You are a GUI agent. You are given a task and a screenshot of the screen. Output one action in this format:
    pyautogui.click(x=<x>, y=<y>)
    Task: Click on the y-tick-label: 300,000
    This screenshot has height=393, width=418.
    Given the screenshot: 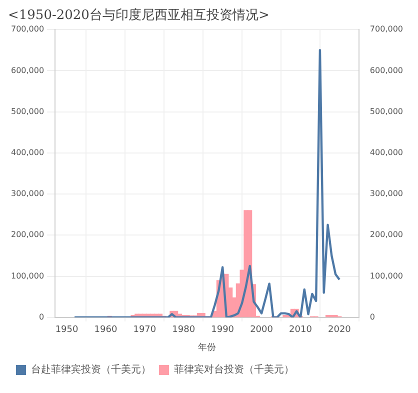 What is the action you would take?
    pyautogui.click(x=27, y=193)
    